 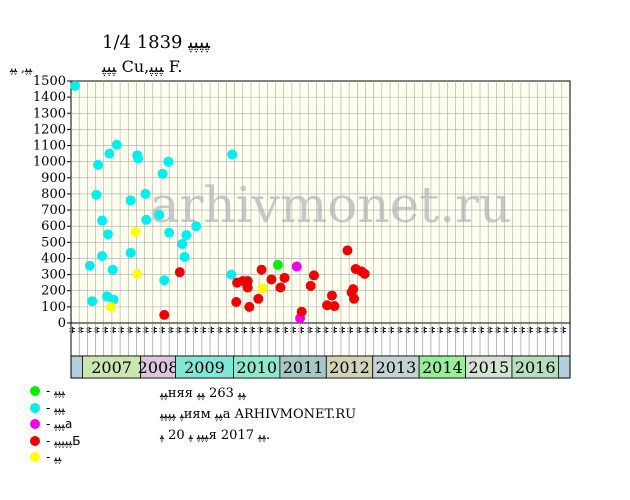 I want to click on y-tick-label: 700, so click(x=53, y=210).